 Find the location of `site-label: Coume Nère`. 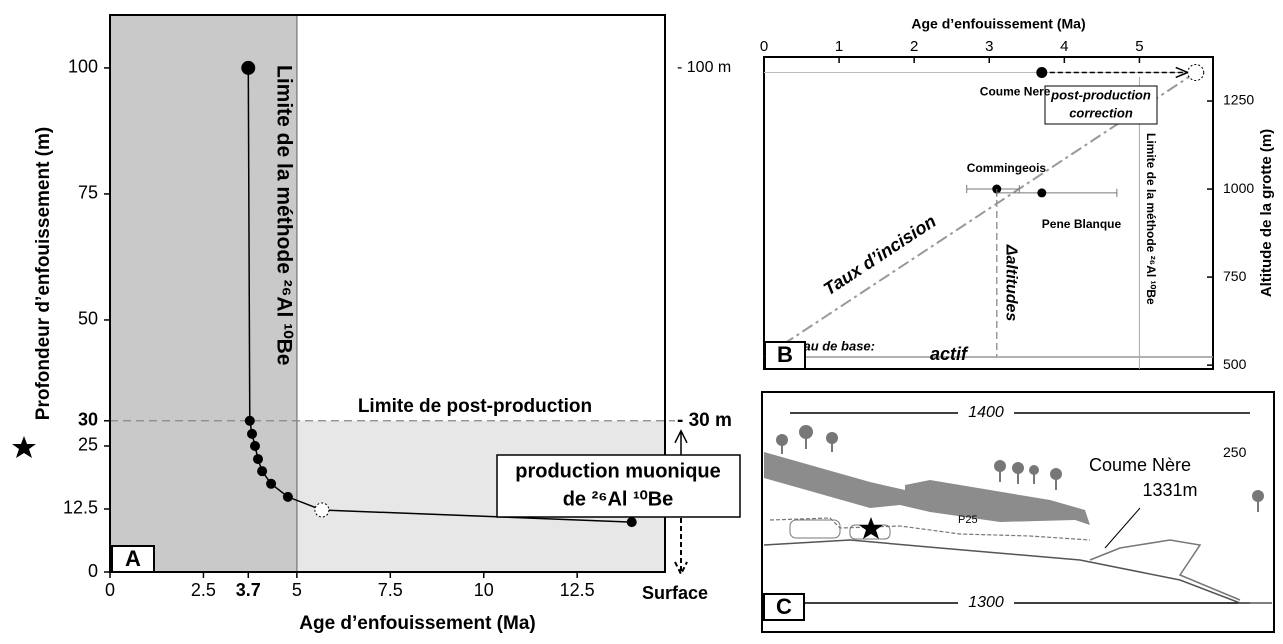

site-label: Coume Nère is located at coordinates (1140, 465).